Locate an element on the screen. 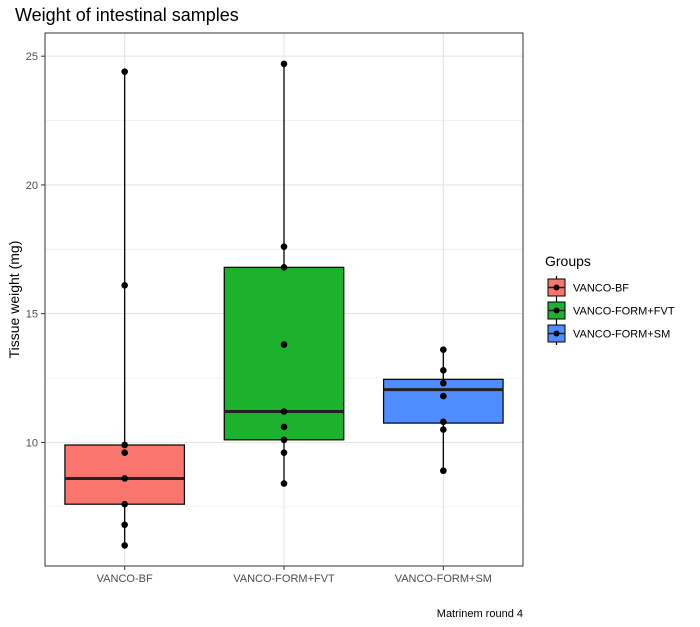  chart-title: Weight of intestinal samples is located at coordinates (127, 15).